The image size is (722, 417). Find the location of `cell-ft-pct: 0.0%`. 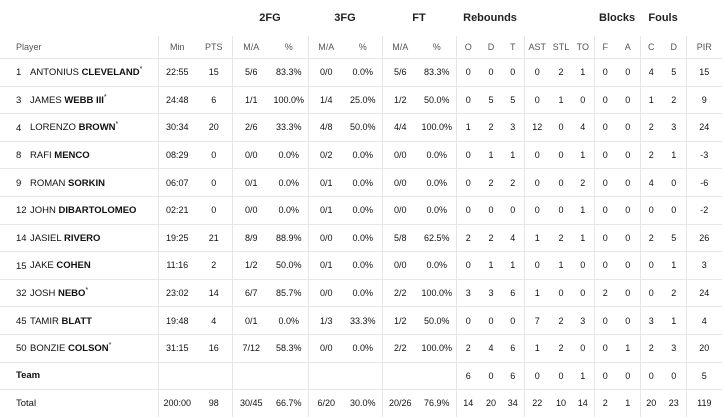

cell-ft-pct: 0.0% is located at coordinates (437, 265).